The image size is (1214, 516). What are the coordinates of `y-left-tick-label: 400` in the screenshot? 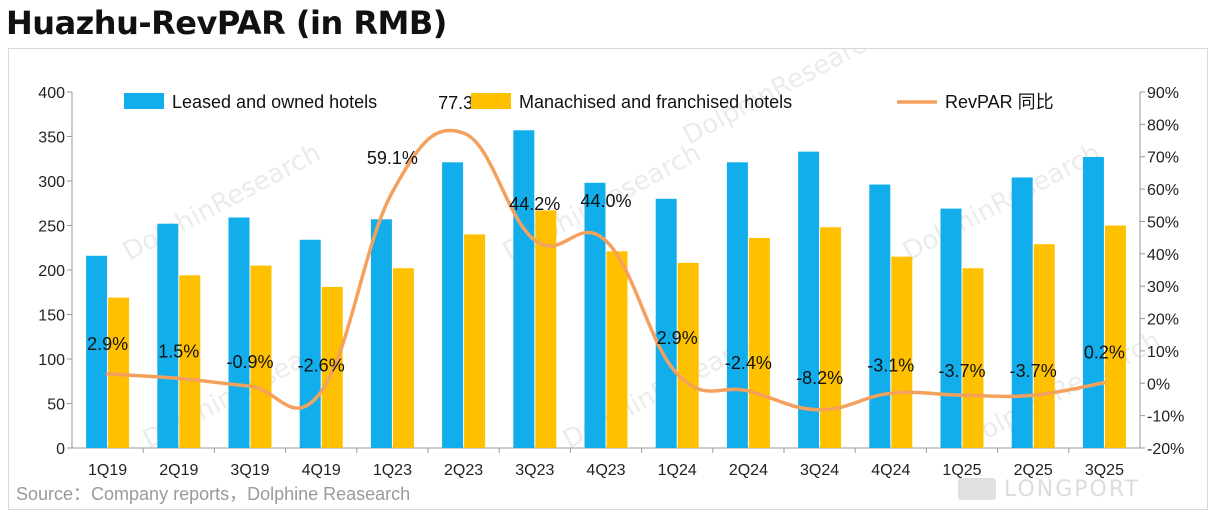 It's located at (51, 93).